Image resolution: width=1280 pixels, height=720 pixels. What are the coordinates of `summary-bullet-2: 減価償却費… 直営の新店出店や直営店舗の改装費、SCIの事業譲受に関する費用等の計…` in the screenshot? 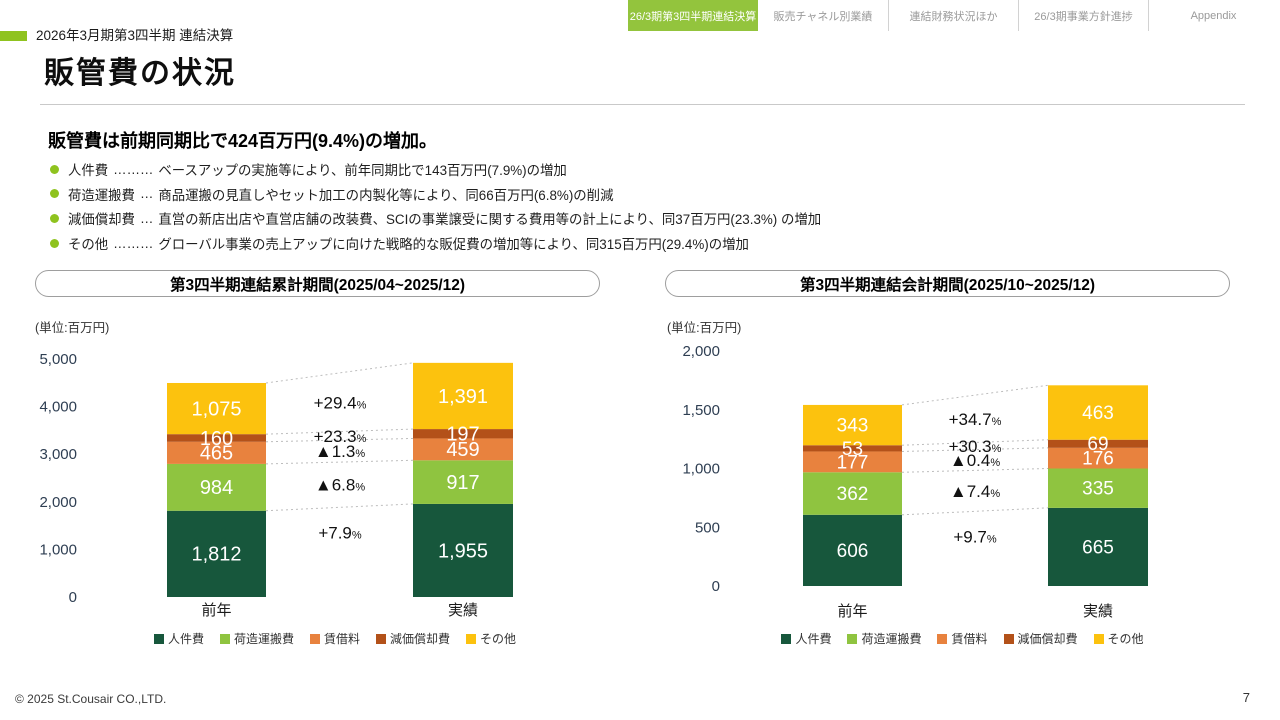 It's located at (435, 218).